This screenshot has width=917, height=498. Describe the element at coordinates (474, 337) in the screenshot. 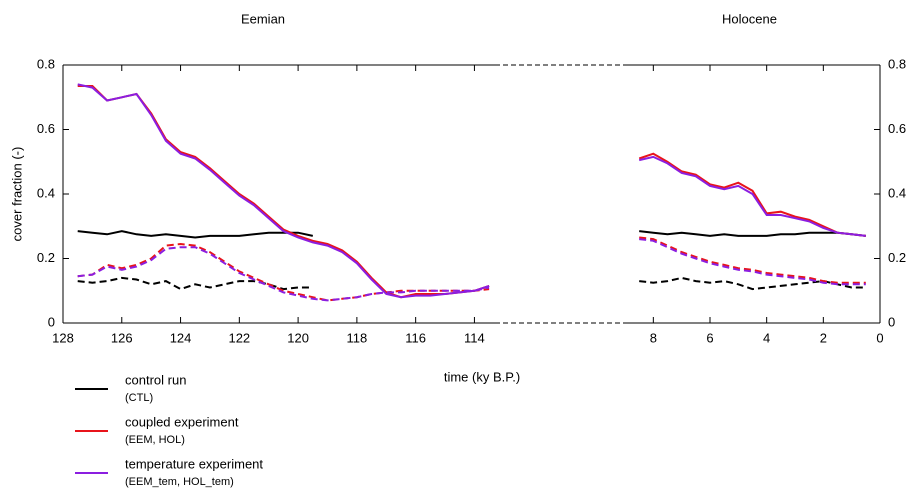

I see `x-tick-label: 114` at that location.